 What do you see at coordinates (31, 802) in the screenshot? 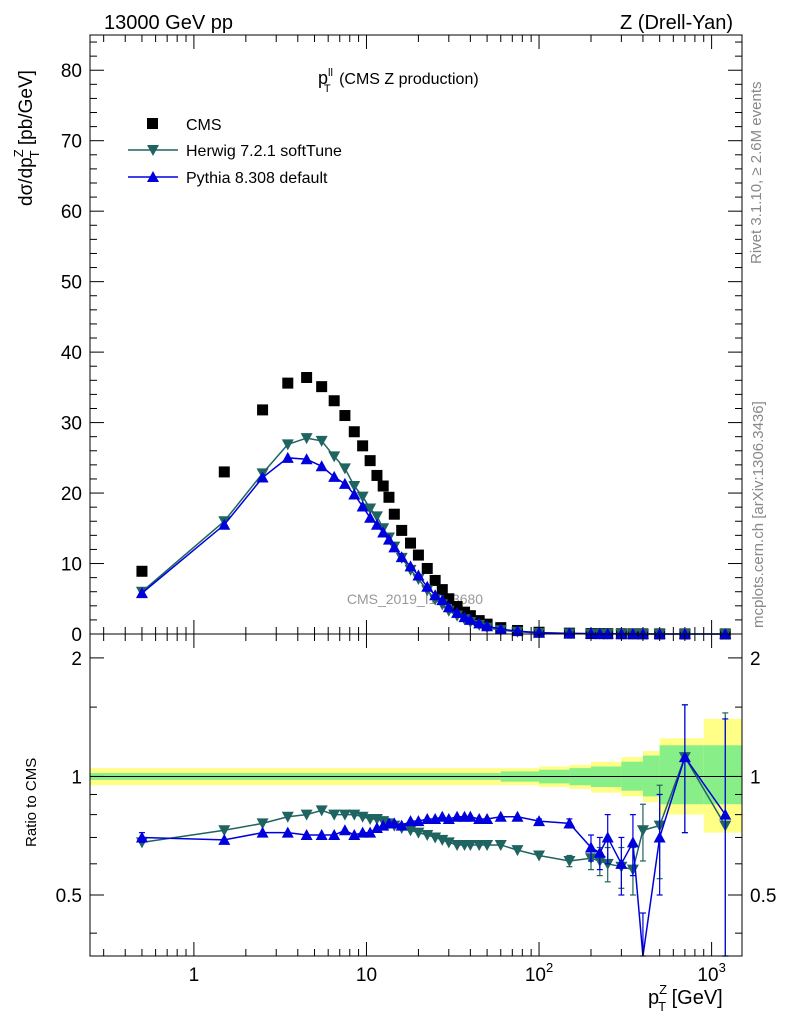
I see `ratio-y-axis-label: Ratio to CMS` at bounding box center [31, 802].